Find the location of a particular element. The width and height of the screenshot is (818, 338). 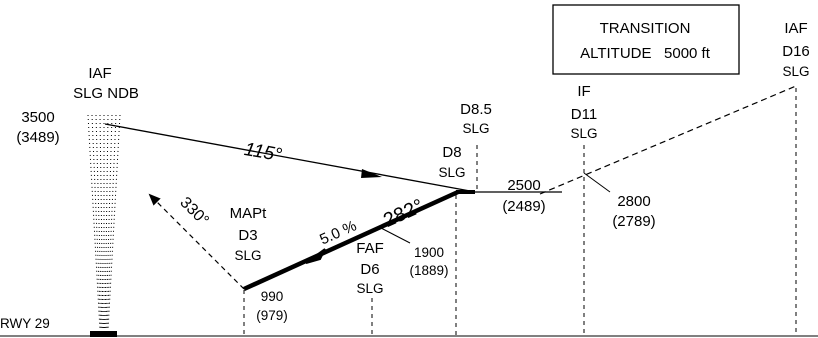

if-role: IF is located at coordinates (583, 91).